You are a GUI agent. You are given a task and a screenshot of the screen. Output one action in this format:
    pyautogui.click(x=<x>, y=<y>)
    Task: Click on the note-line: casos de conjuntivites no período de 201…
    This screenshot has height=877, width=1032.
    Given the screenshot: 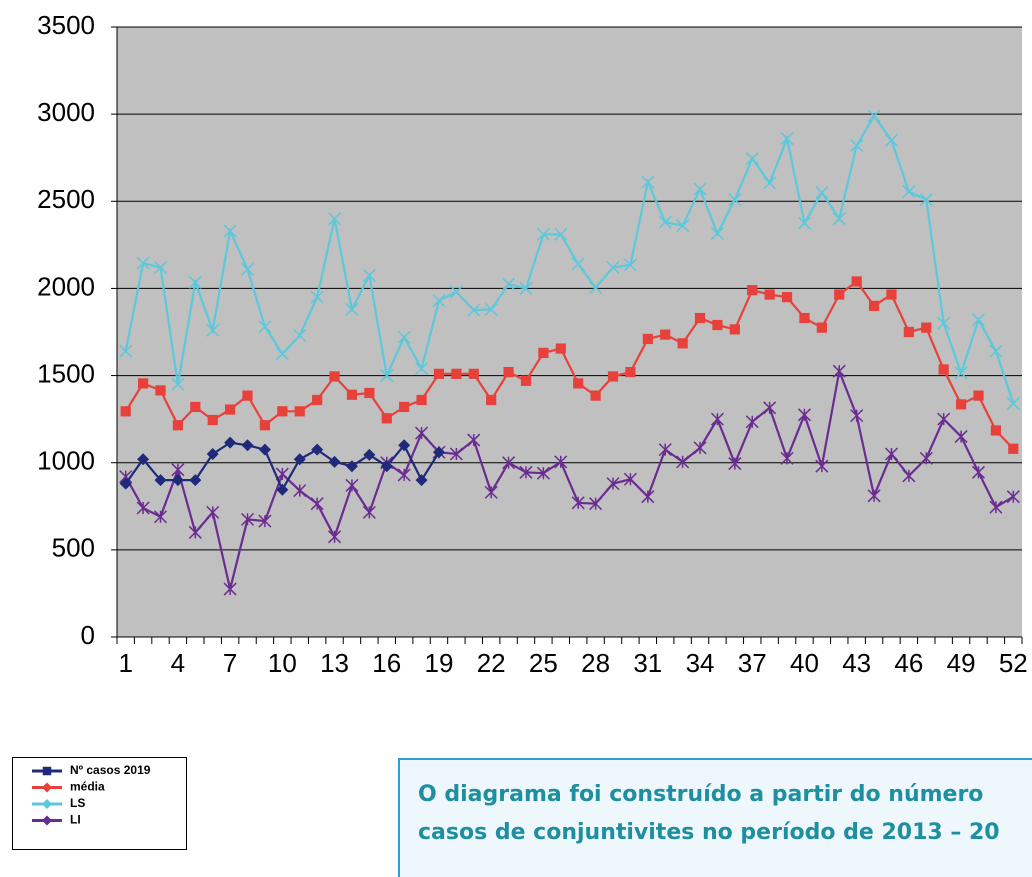 What is the action you would take?
    pyautogui.click(x=709, y=832)
    